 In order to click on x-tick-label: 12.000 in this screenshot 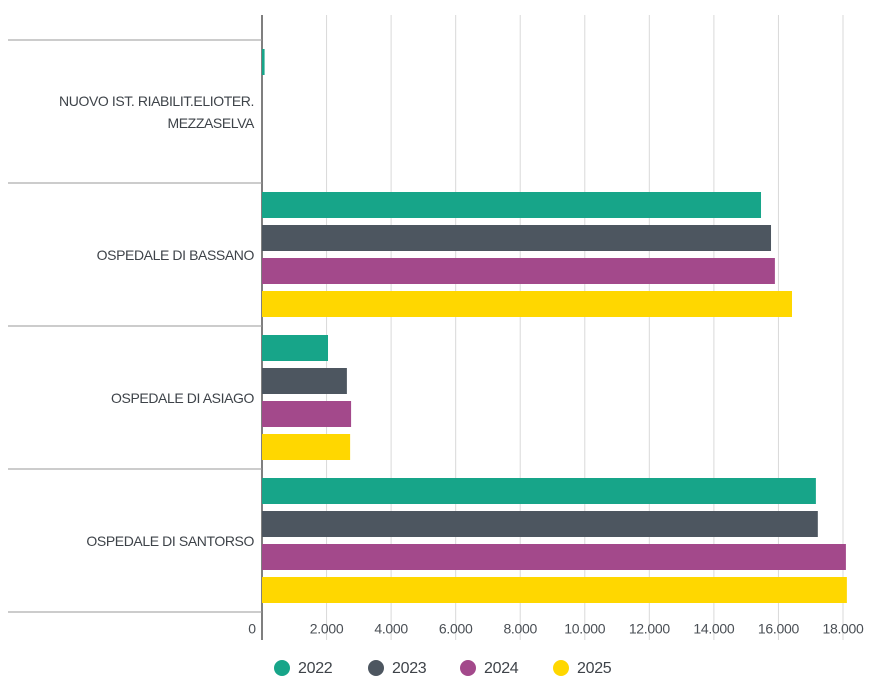, I will do `click(650, 629)`.